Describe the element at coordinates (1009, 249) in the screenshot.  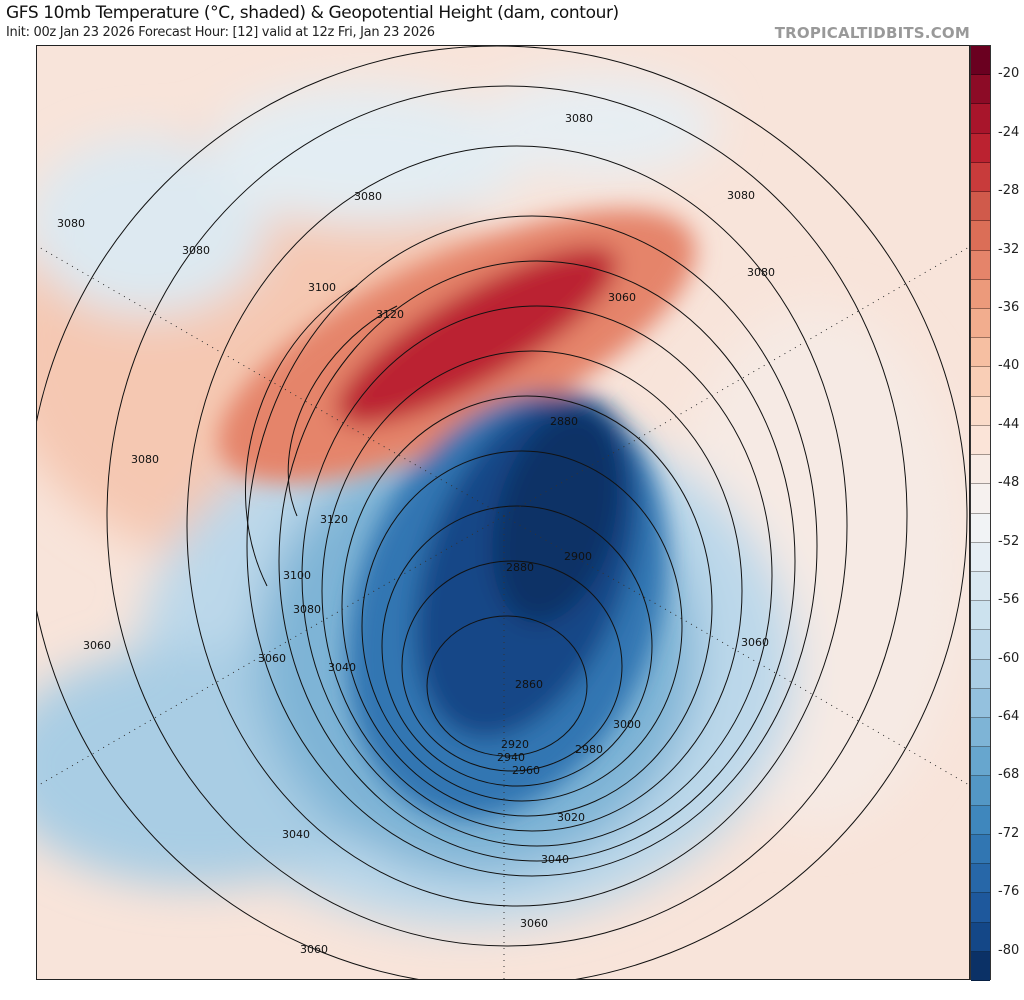
I see `colorbar-tick-label: -32` at that location.